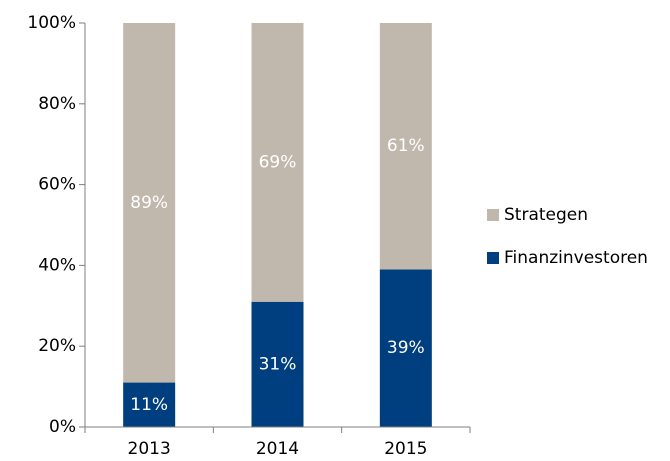 The image size is (670, 461). What do you see at coordinates (546, 215) in the screenshot?
I see `legend-label: Strategen` at bounding box center [546, 215].